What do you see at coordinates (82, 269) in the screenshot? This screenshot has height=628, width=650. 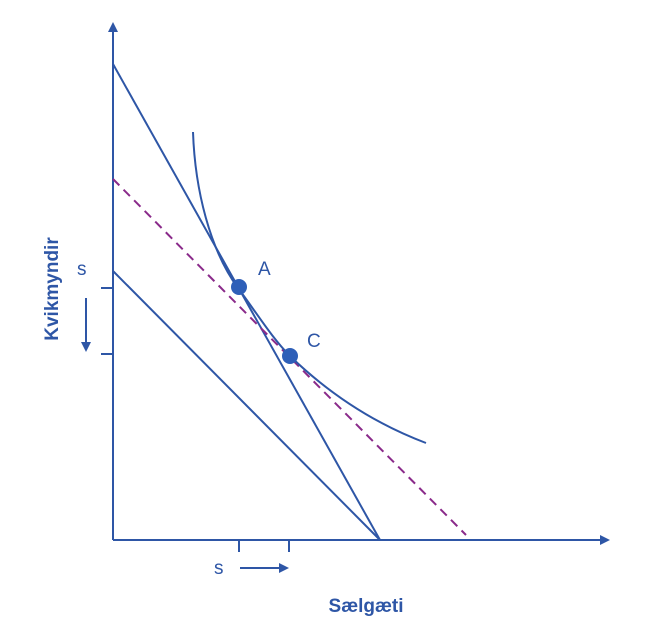 I see `vertical-shift-label: s` at bounding box center [82, 269].